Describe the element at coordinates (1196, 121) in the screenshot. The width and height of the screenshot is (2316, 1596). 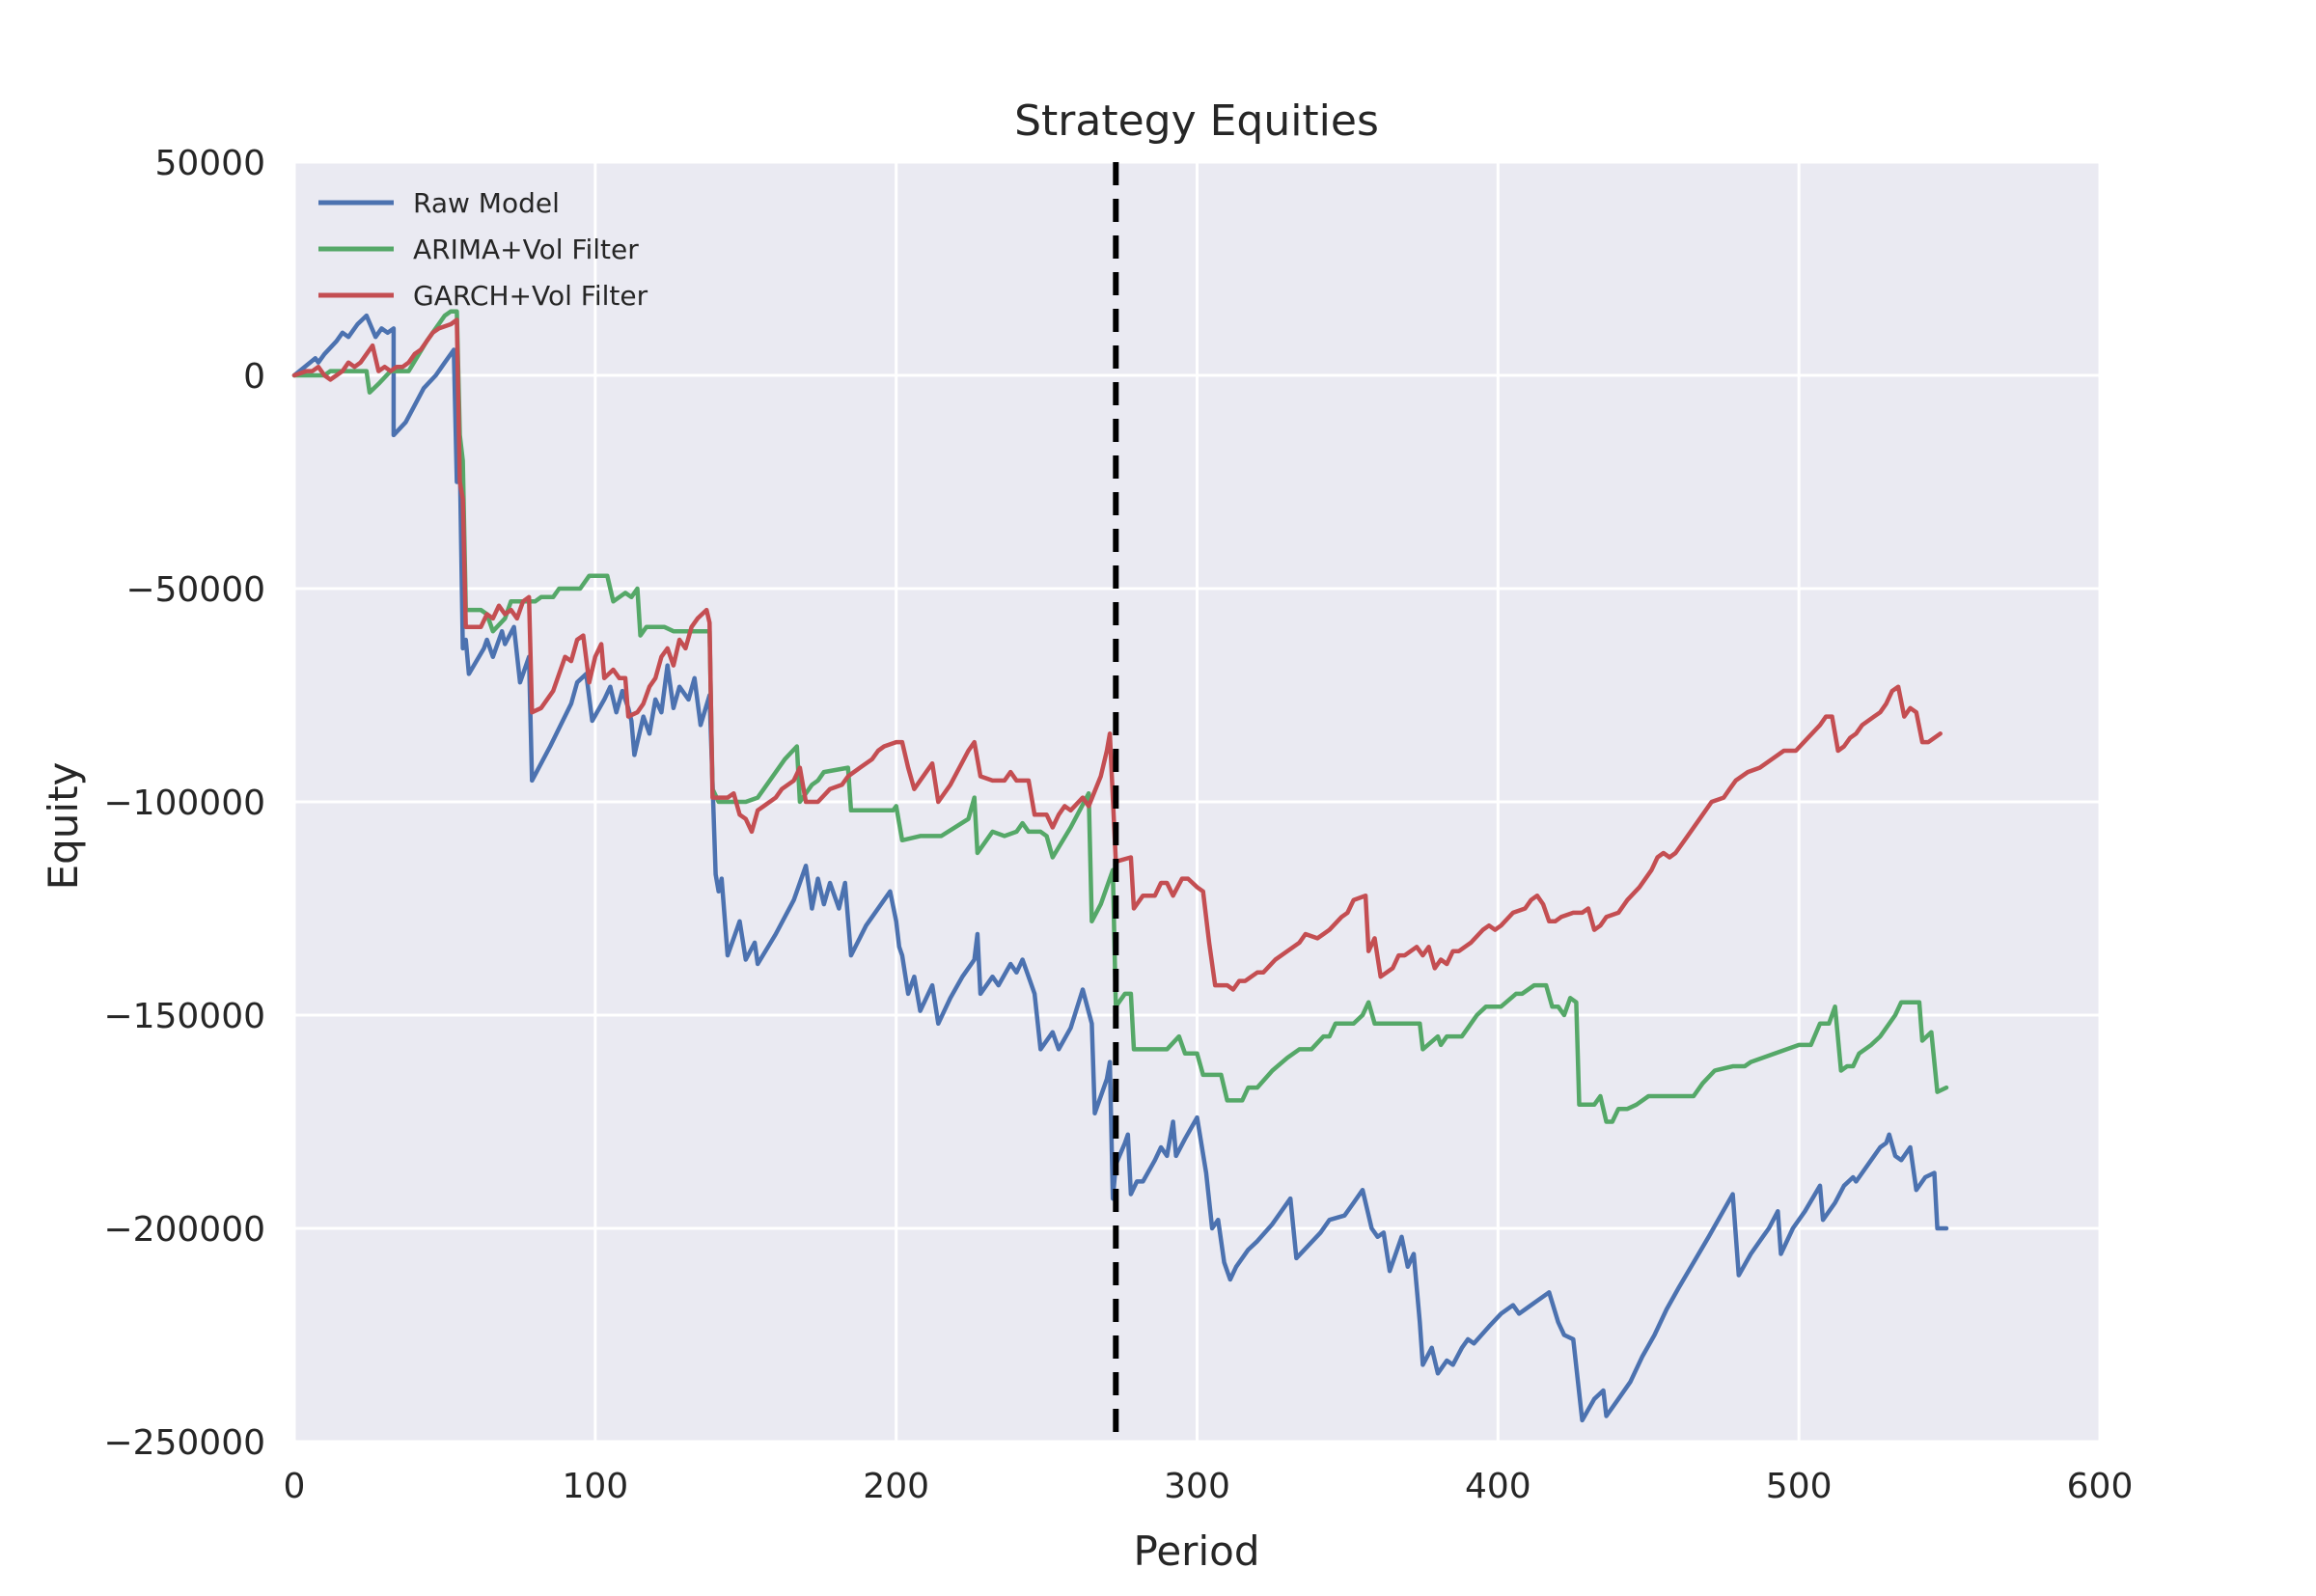
I see `chart-title: Strategy Equities` at that location.